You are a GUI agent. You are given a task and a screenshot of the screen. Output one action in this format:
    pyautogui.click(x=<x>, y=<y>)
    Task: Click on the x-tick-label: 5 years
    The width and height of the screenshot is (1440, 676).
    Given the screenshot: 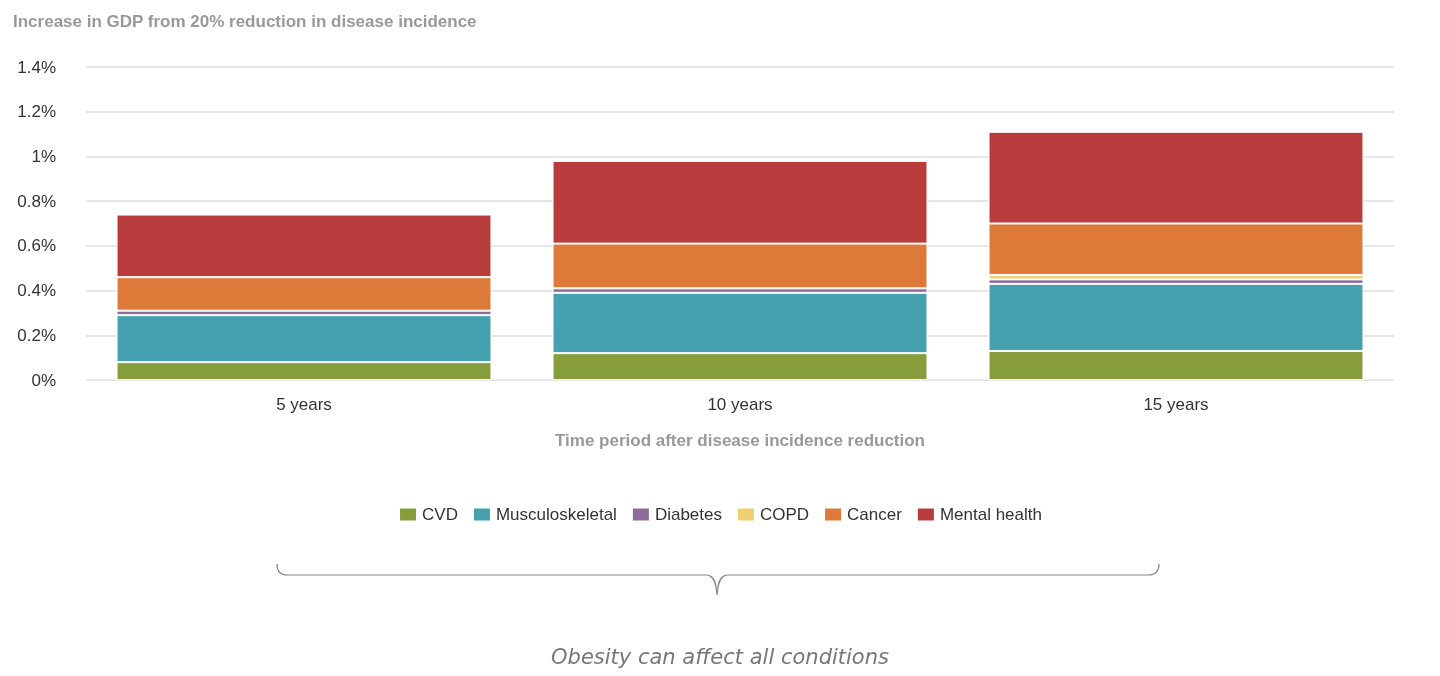 What is the action you would take?
    pyautogui.click(x=304, y=404)
    